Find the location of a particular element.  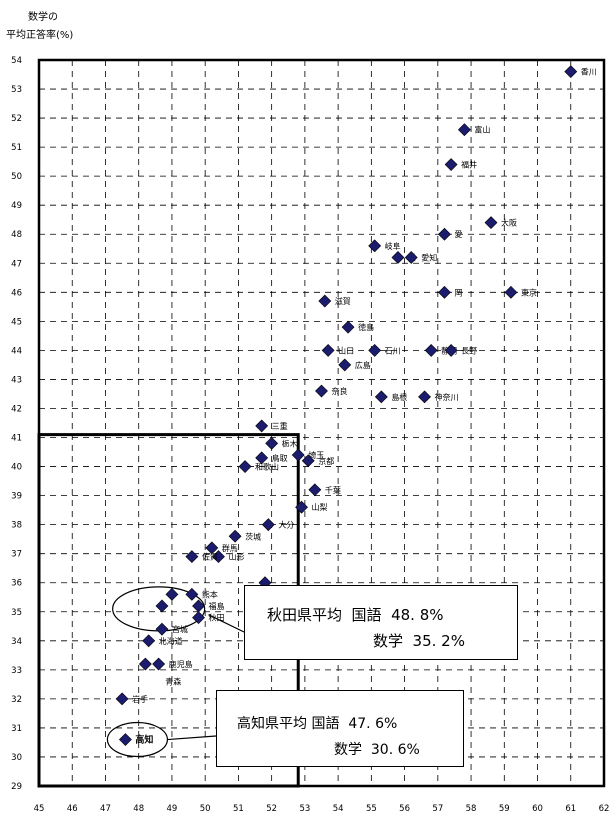

point-label: 山梨 is located at coordinates (320, 507).